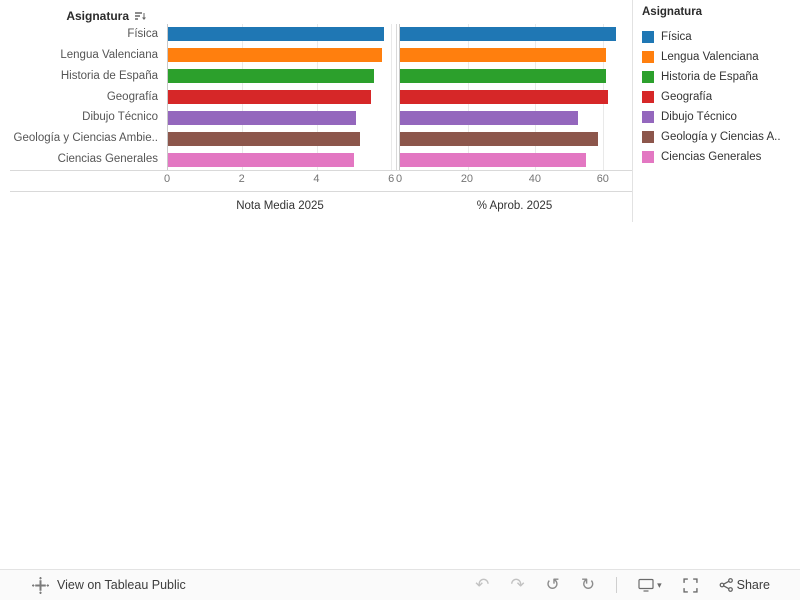 This screenshot has height=600, width=800. I want to click on legend-title: Asignatura, so click(672, 12).